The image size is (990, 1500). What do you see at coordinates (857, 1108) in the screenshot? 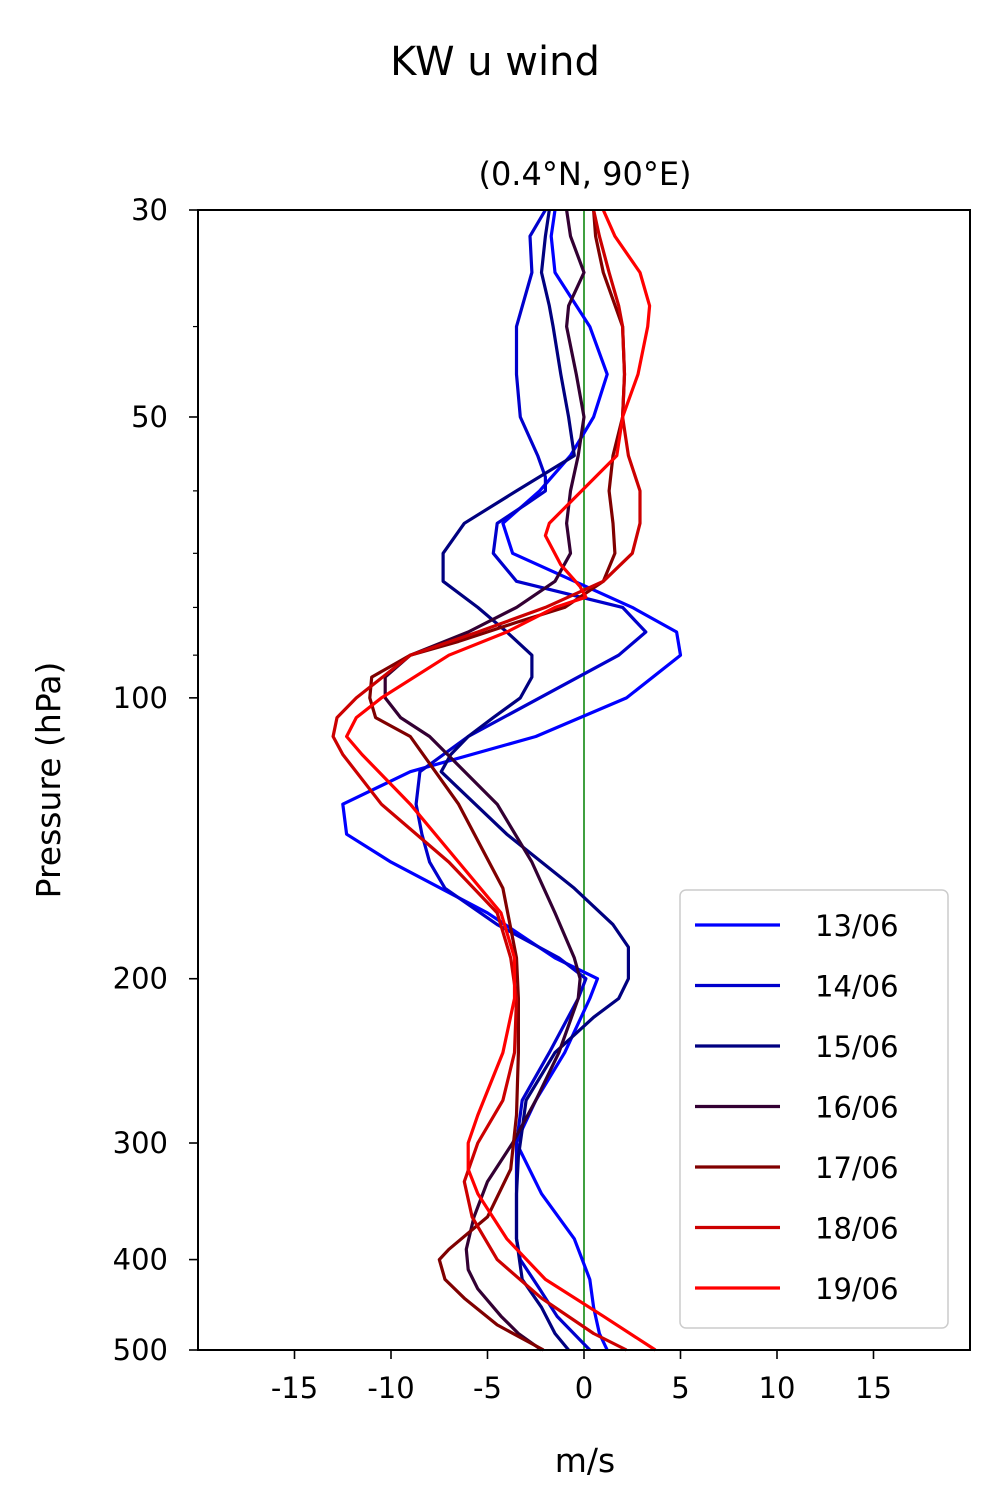
I see `legend-label: 16/06` at bounding box center [857, 1108].